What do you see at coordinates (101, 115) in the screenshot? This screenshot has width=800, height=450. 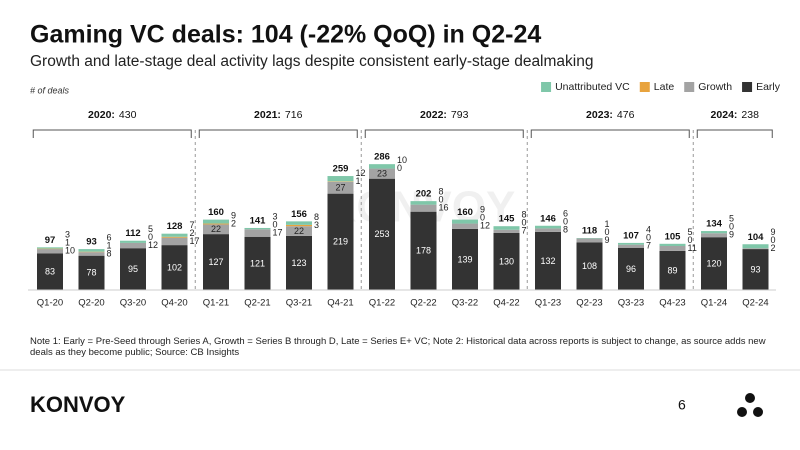 I see `year-name: 2020:` at bounding box center [101, 115].